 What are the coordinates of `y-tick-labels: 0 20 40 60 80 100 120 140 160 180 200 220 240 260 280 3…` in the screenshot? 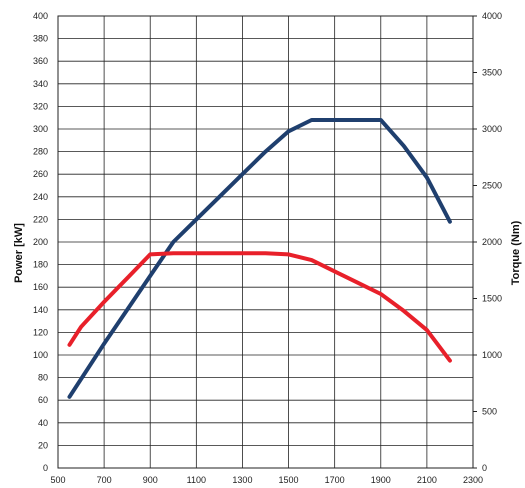 It's located at (40, 242).